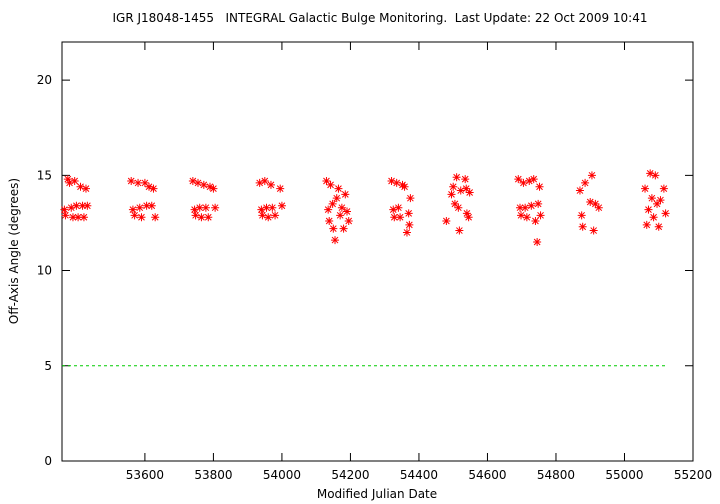  I want to click on y-tick-label: 10, so click(44, 271).